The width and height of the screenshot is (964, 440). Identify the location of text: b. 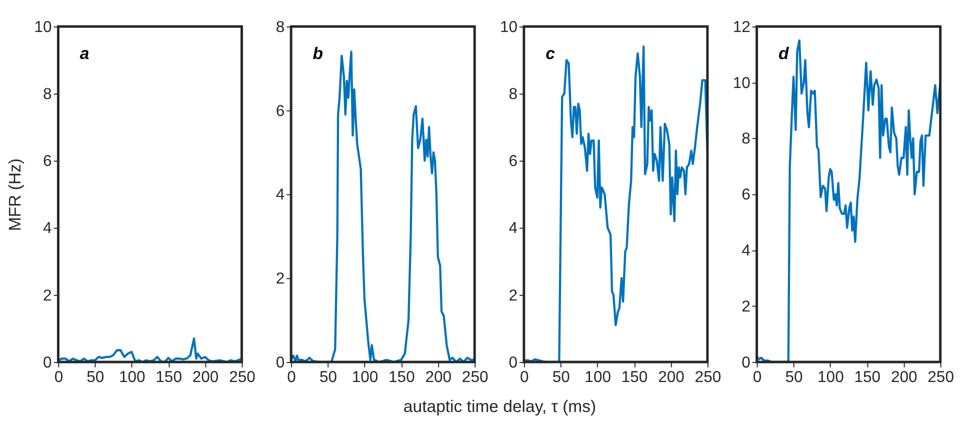
(318, 54).